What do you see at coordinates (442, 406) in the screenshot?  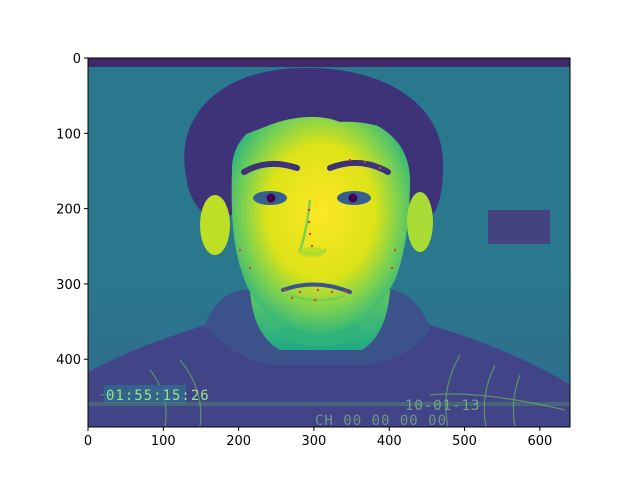 I see `date-text: 10-01-13` at bounding box center [442, 406].